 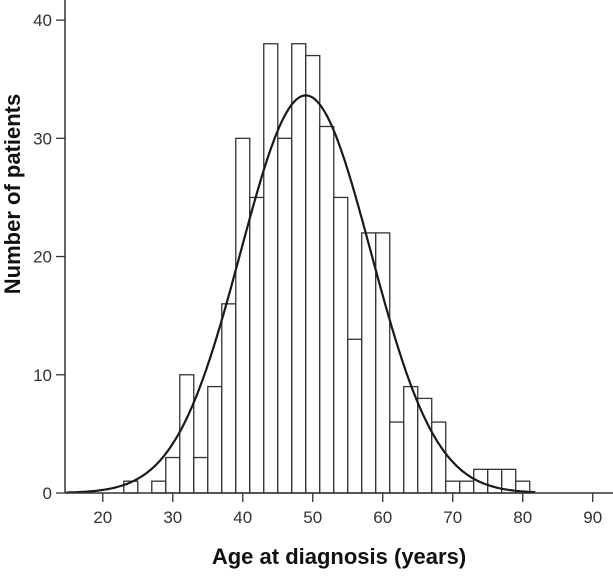 What do you see at coordinates (42, 138) in the screenshot?
I see `y-tick-label: 30` at bounding box center [42, 138].